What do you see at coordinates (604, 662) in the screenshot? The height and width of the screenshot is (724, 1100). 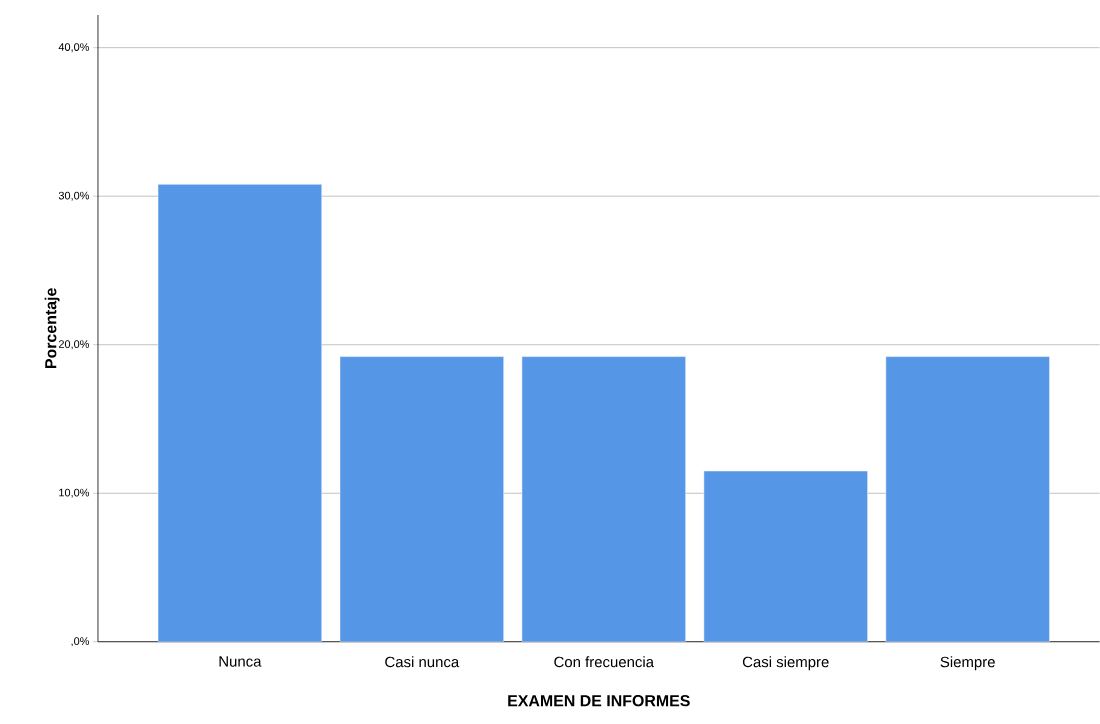 I see `x-tick-label: Con frecuencia` at bounding box center [604, 662].